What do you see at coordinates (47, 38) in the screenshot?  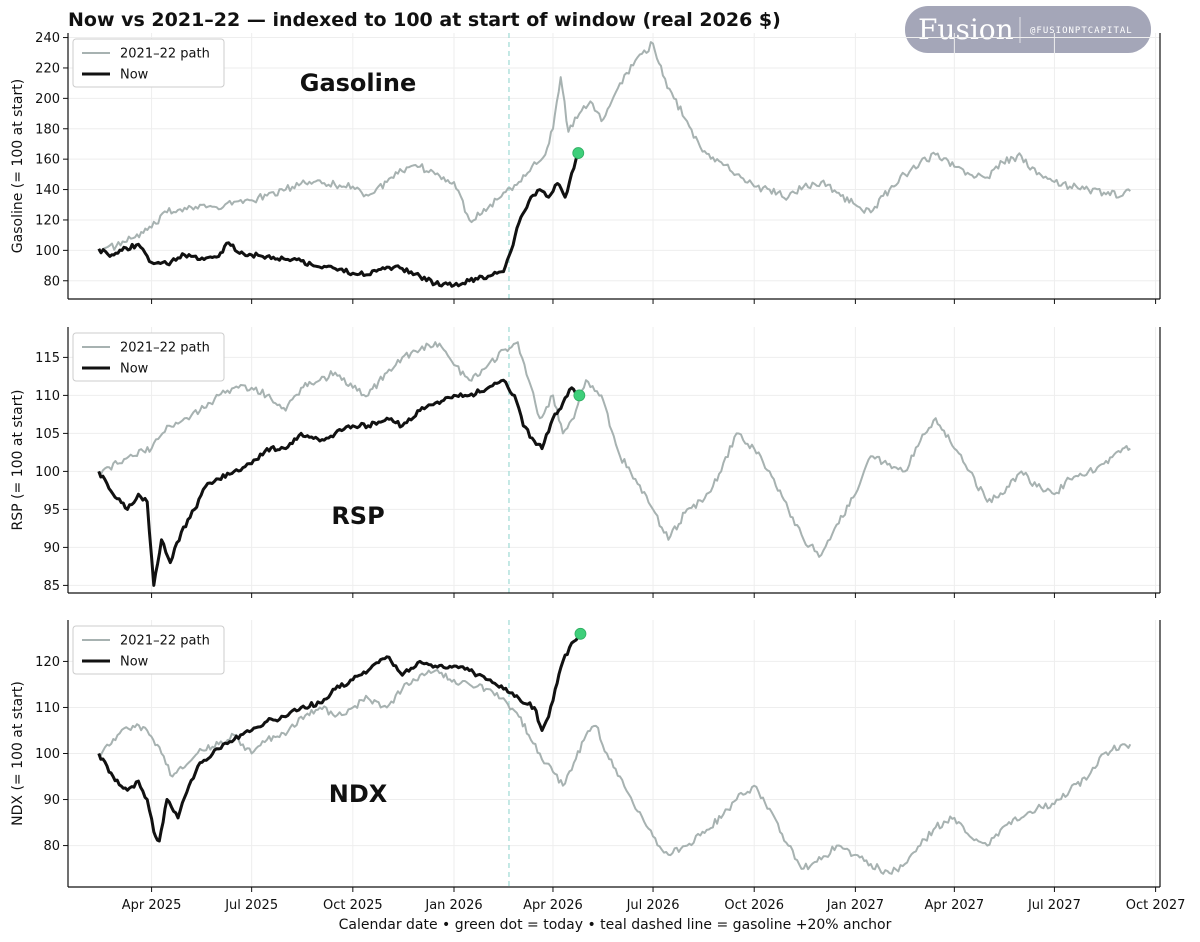 I see `y-tick-label: 240` at bounding box center [47, 38].